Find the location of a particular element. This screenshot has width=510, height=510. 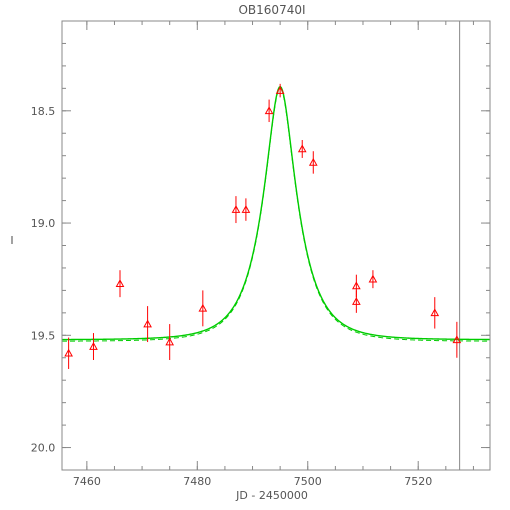

x-tick-label: 7500 is located at coordinates (308, 481).